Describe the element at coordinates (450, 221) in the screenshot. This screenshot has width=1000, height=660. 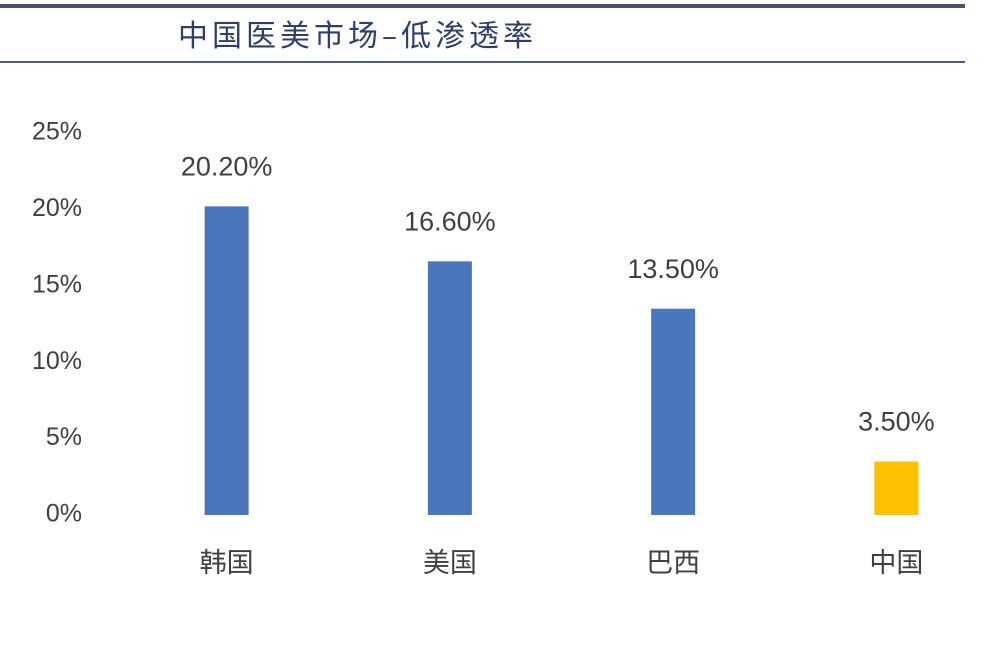
I see `value-label: 16.60%` at that location.